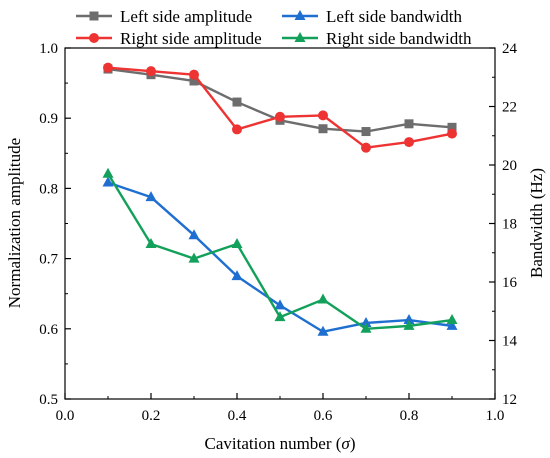 The width and height of the screenshot is (550, 458). What do you see at coordinates (280, 443) in the screenshot?
I see `x-axis-label: Cavitation number (σ)` at bounding box center [280, 443].